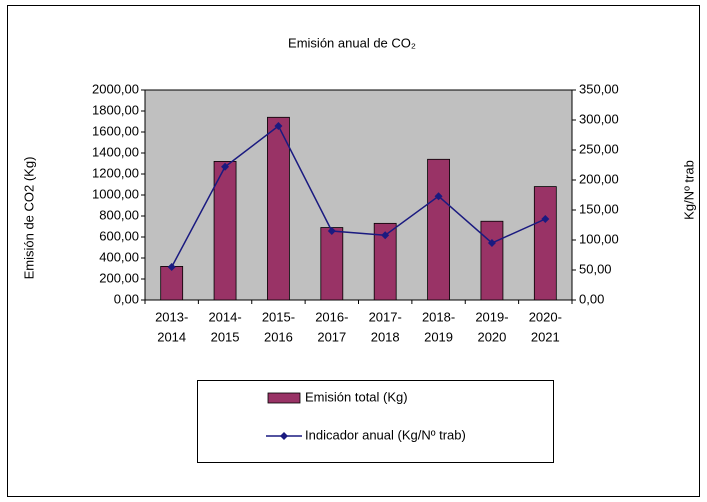  Describe the element at coordinates (352, 42) in the screenshot. I see `chart-title: Emisión anual de CO₂` at that location.